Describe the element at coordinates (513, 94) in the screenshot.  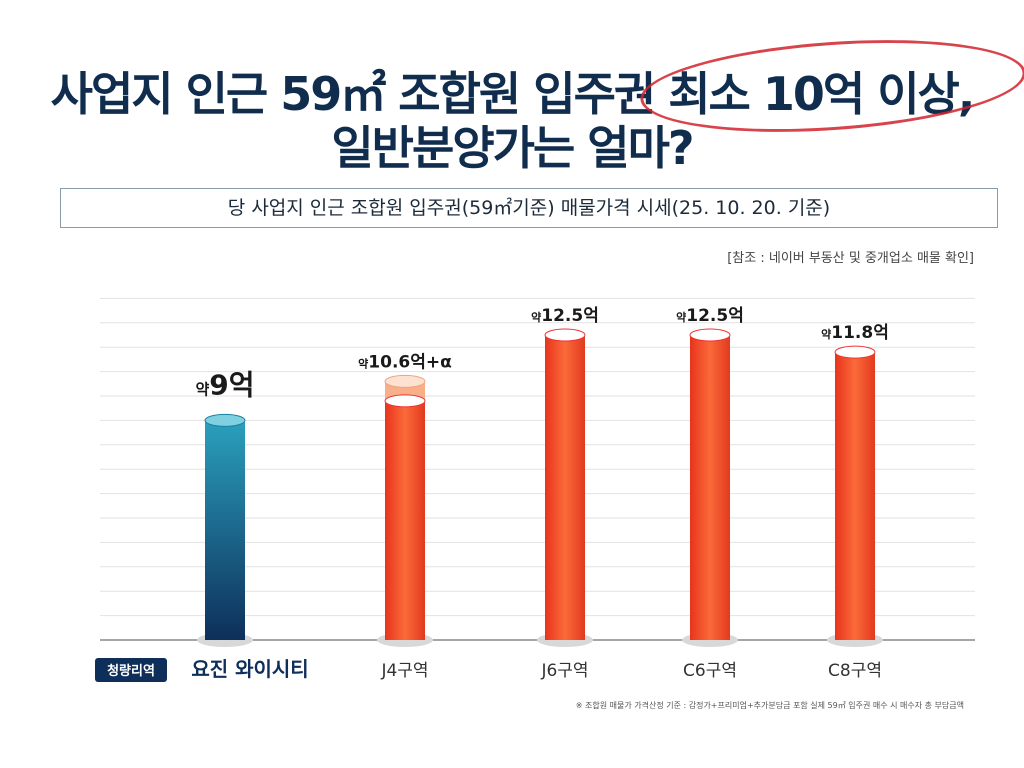
I see `title-line-1: 사업지 인근 59㎡ 조합원 입주권 최소 10억 이상,` at that location.